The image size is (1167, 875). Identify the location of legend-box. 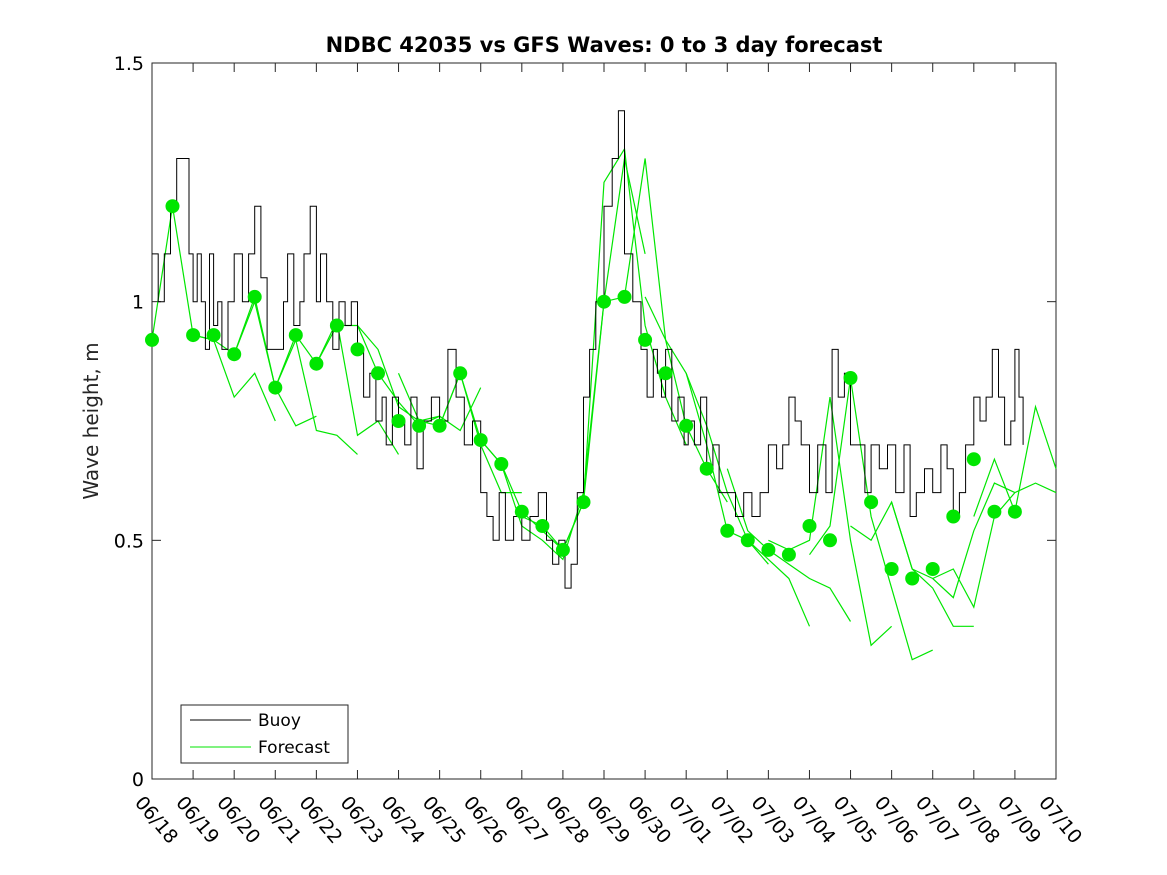
(264, 734).